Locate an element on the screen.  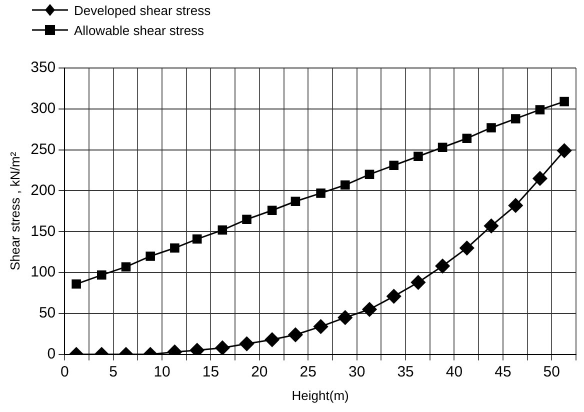
x-tick-label: 20 is located at coordinates (259, 372).